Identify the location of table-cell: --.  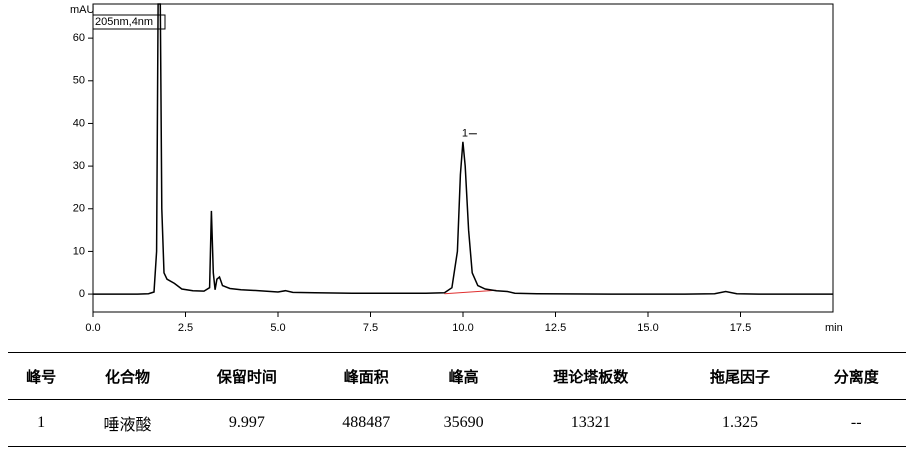
(856, 422).